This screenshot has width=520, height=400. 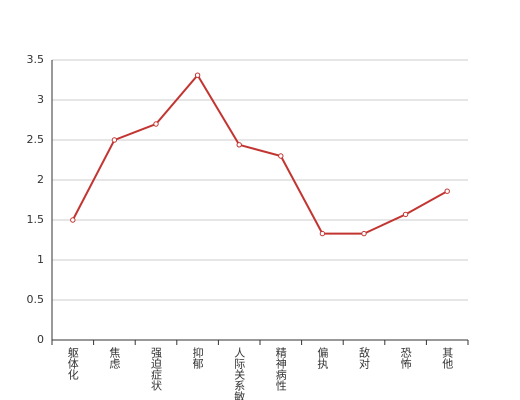 I want to click on y-tick-label: 0.5, so click(x=36, y=299).